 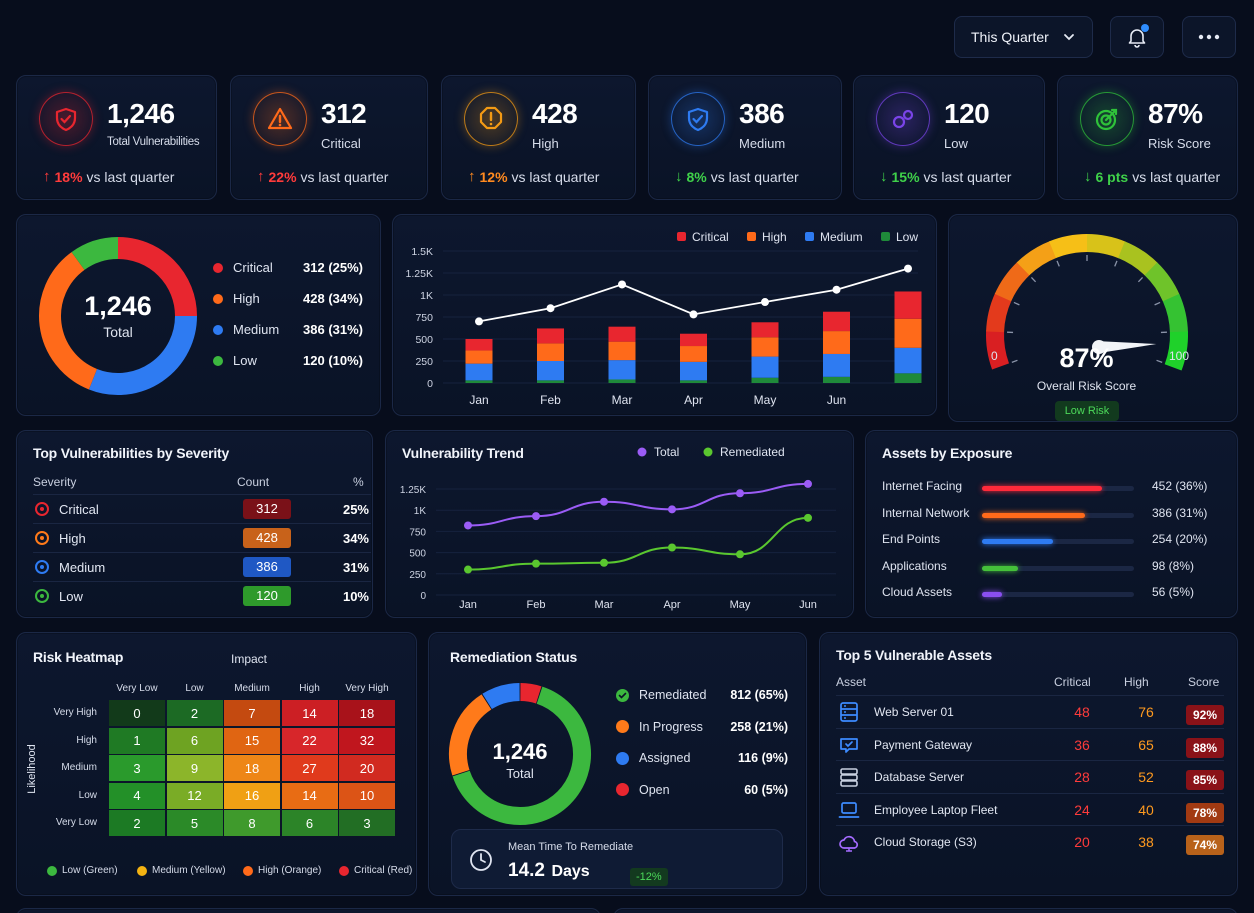 I want to click on heatmap-cell: 32, so click(x=367, y=740).